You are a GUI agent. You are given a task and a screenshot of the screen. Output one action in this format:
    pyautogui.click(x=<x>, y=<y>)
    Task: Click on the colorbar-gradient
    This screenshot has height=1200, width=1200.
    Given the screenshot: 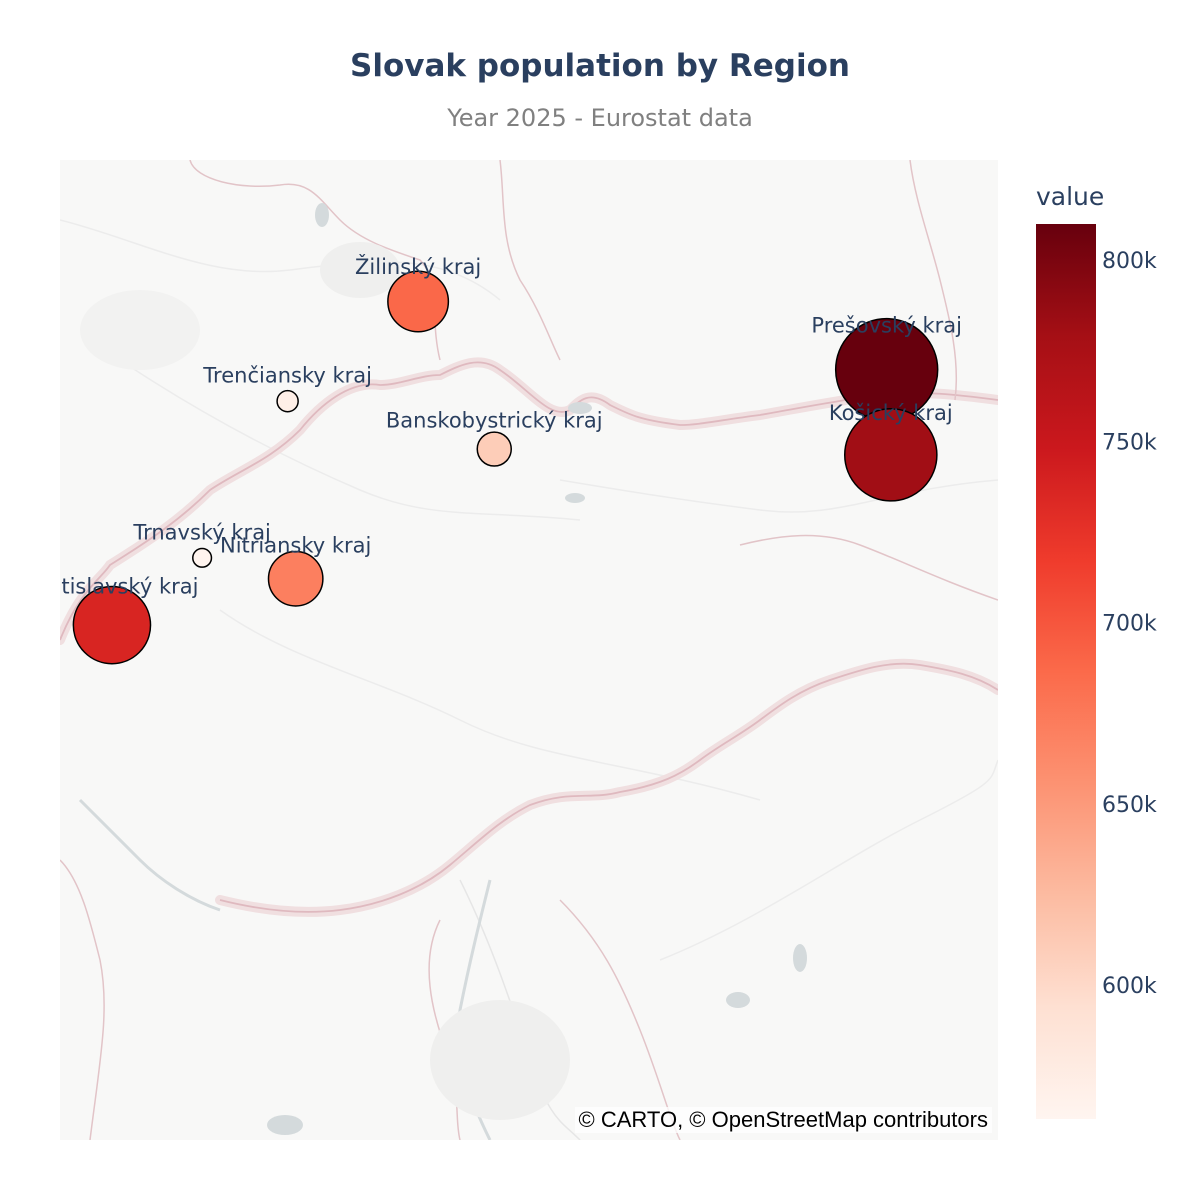 What is the action you would take?
    pyautogui.click(x=1066, y=671)
    